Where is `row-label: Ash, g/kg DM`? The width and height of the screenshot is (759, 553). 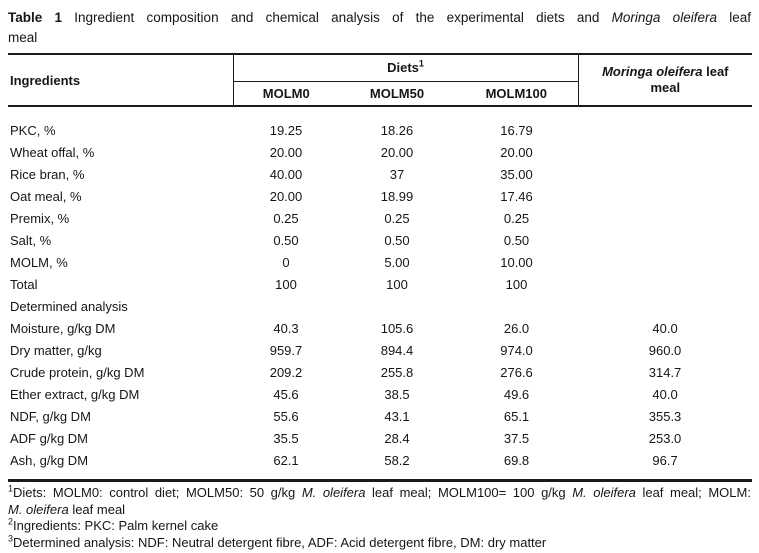
row-label: Ash, g/kg DM is located at coordinates (49, 460).